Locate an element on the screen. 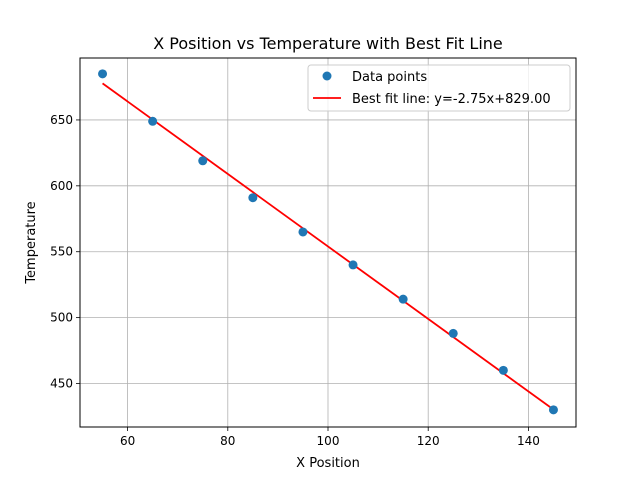 The width and height of the screenshot is (640, 480). x-axis-label: X Position is located at coordinates (328, 463).